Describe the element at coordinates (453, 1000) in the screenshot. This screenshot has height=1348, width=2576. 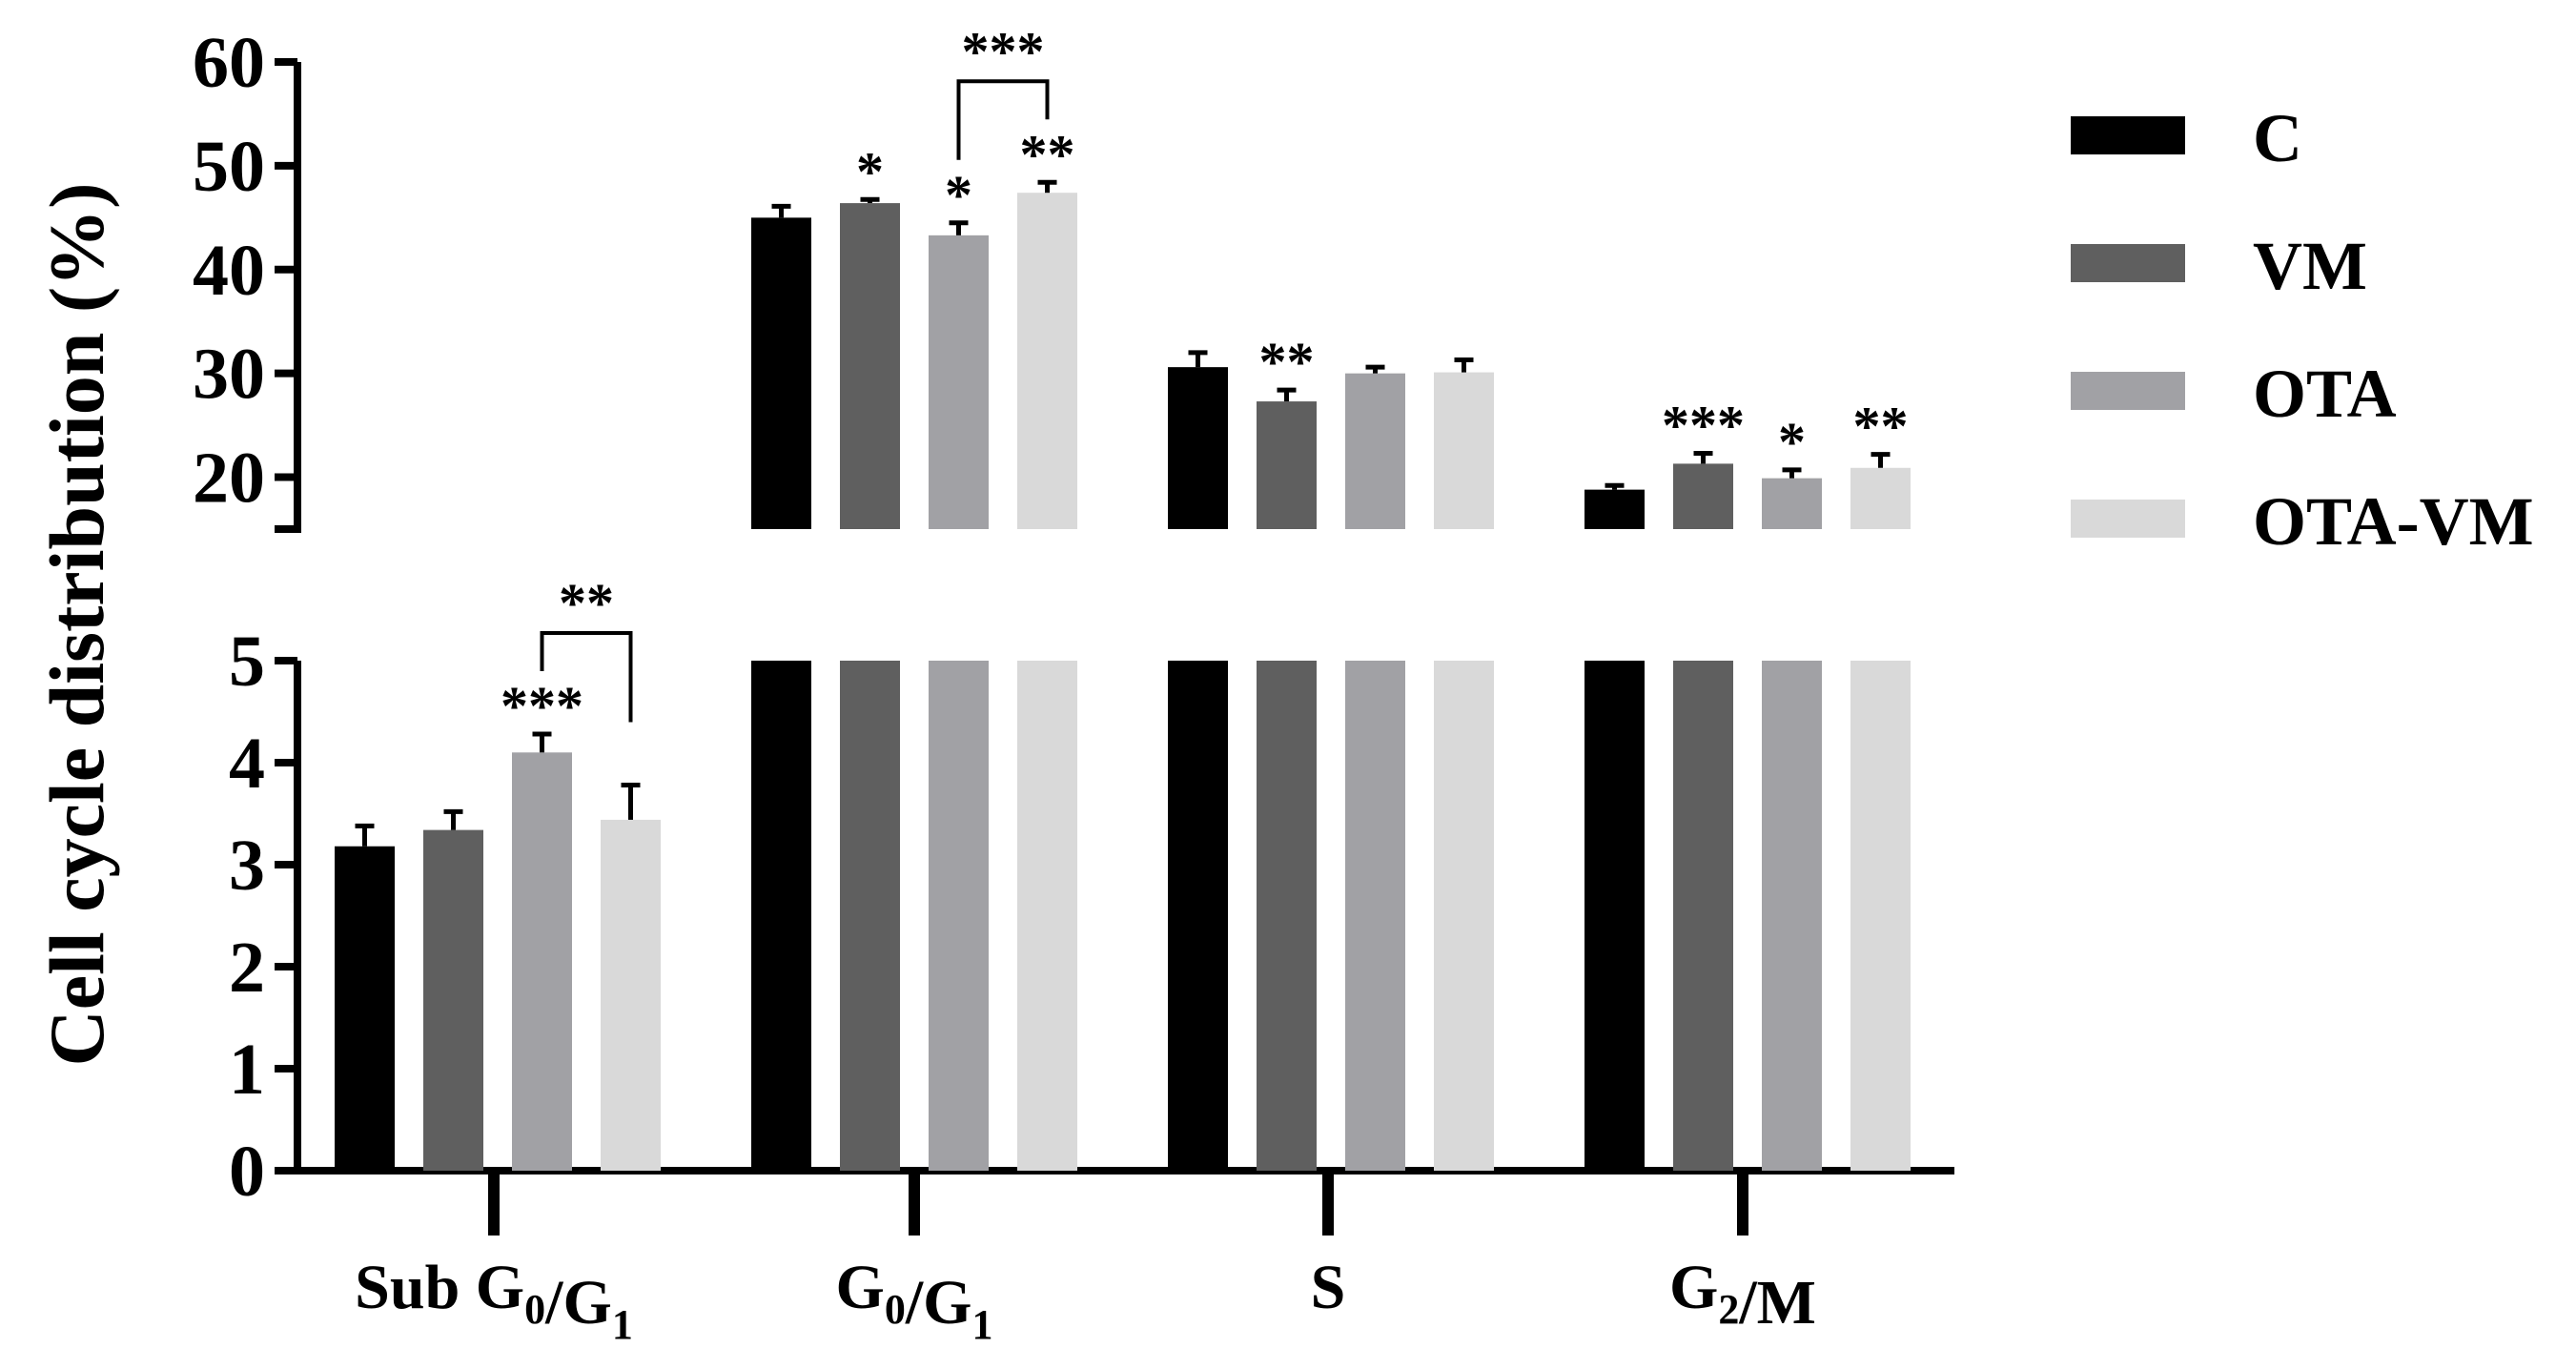
I see `bar-VM` at that location.